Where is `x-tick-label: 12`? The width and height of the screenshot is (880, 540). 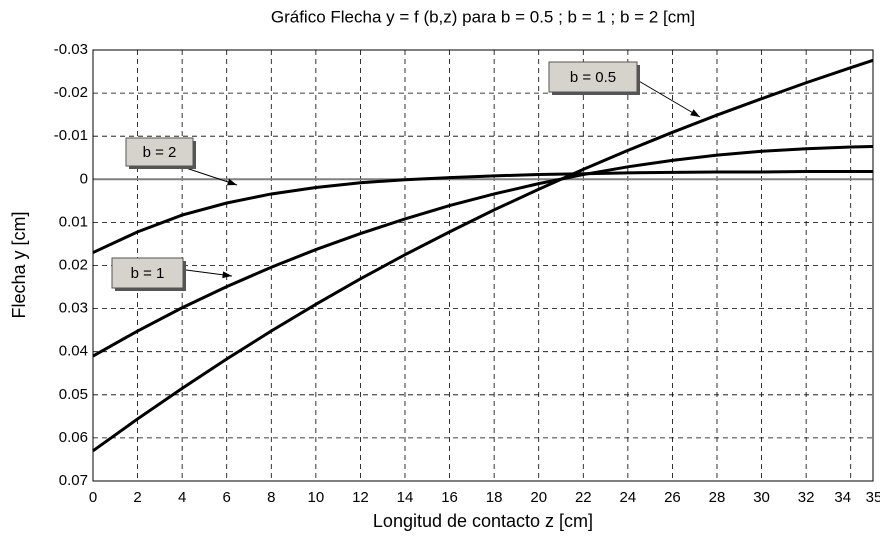
x-tick-label: 12 is located at coordinates (360, 497).